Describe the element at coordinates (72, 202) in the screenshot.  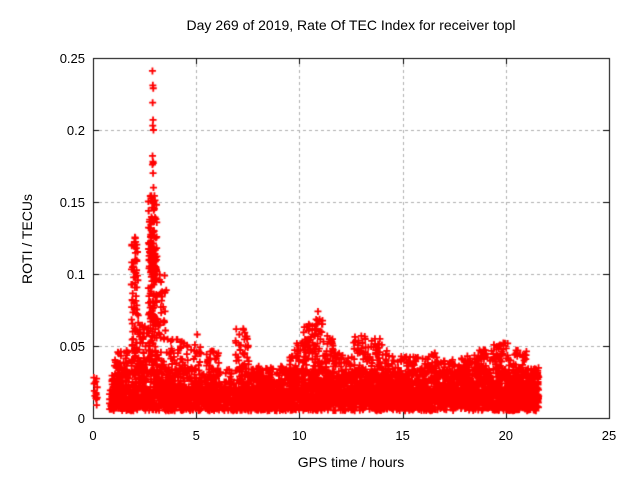
I see `y-tick-label: 0.15` at that location.